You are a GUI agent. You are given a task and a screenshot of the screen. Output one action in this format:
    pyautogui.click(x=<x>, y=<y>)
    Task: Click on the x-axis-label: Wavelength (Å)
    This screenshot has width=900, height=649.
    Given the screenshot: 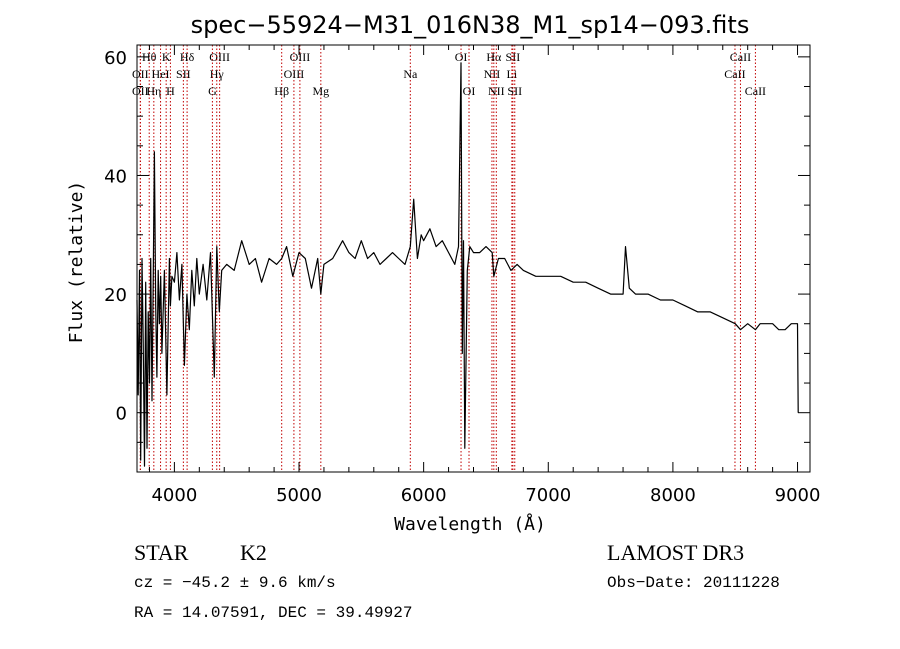 What is the action you would take?
    pyautogui.click(x=470, y=524)
    